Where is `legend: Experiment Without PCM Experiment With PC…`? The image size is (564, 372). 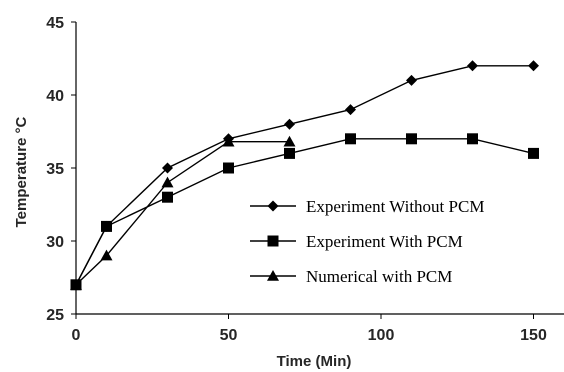 legend: Experiment Without PCM Experiment With PC… is located at coordinates (367, 241).